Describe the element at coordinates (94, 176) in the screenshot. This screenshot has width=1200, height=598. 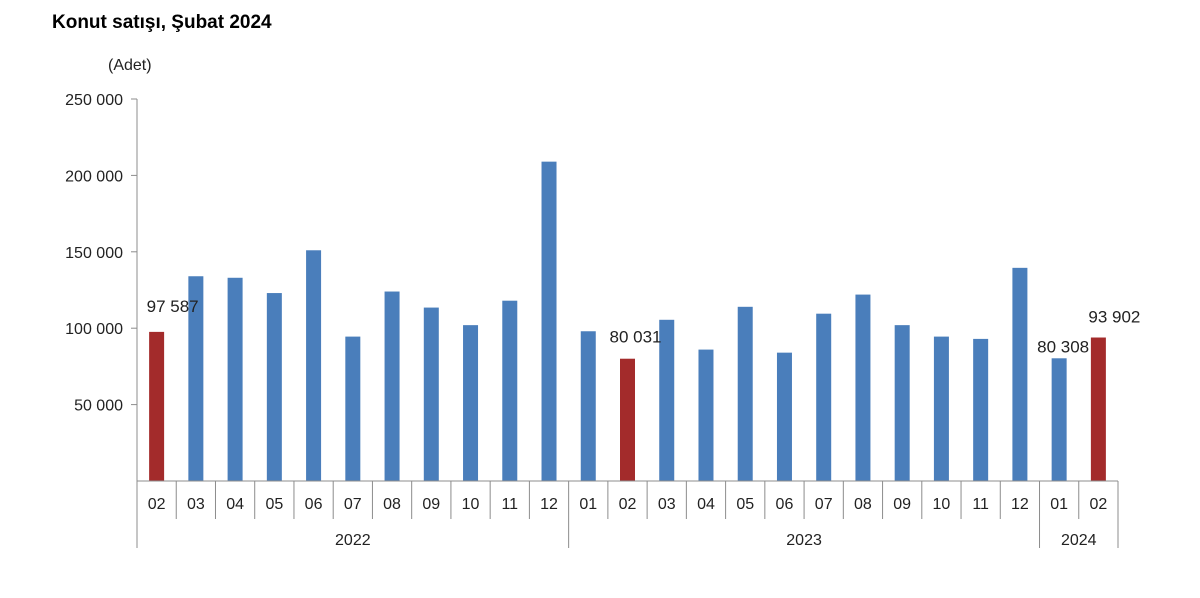
I see `y-tick-label: 200 000` at that location.